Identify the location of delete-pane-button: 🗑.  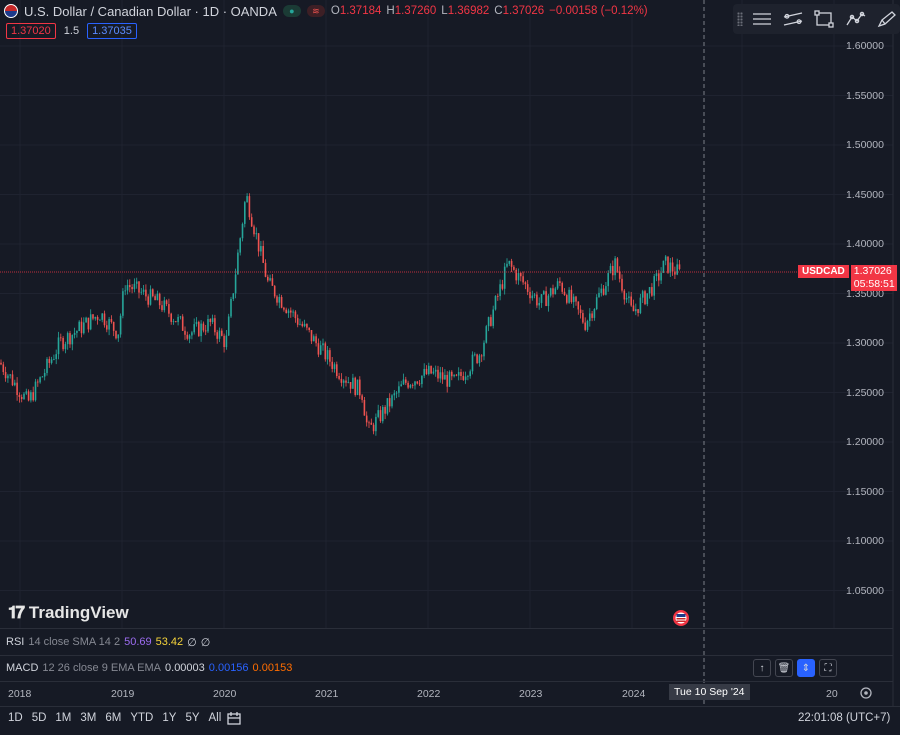
(784, 668).